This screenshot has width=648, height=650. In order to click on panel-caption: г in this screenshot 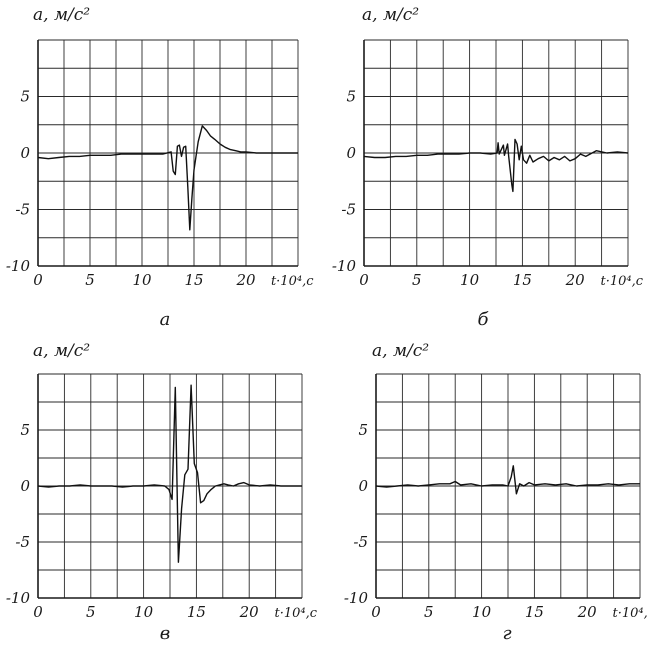, I will do `click(506, 633)`.